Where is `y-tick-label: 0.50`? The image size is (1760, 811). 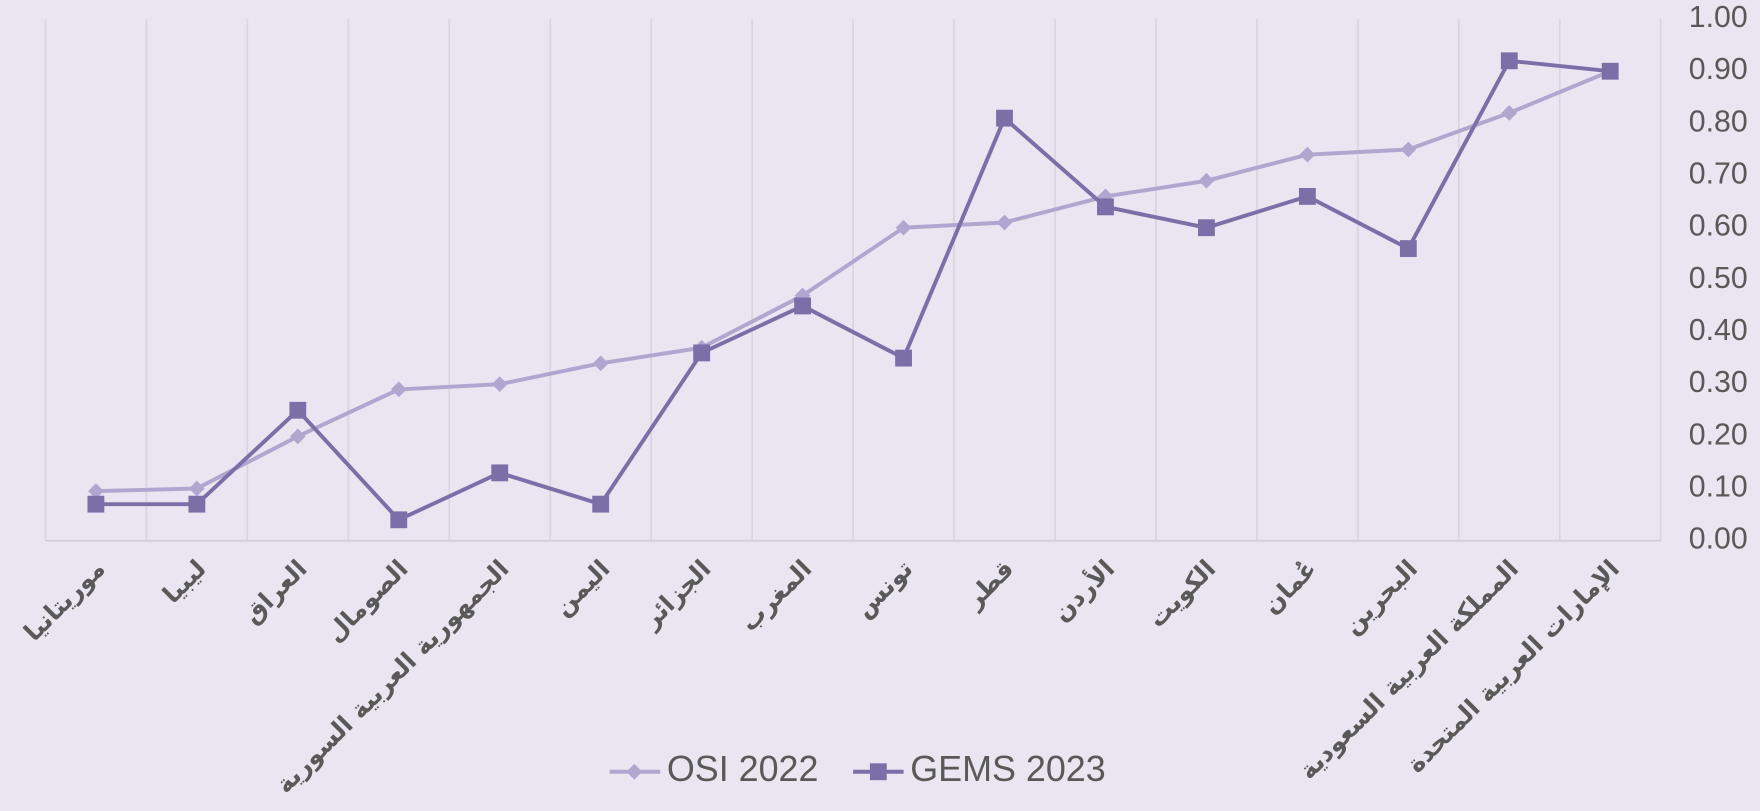 y-tick-label: 0.50 is located at coordinates (1718, 278).